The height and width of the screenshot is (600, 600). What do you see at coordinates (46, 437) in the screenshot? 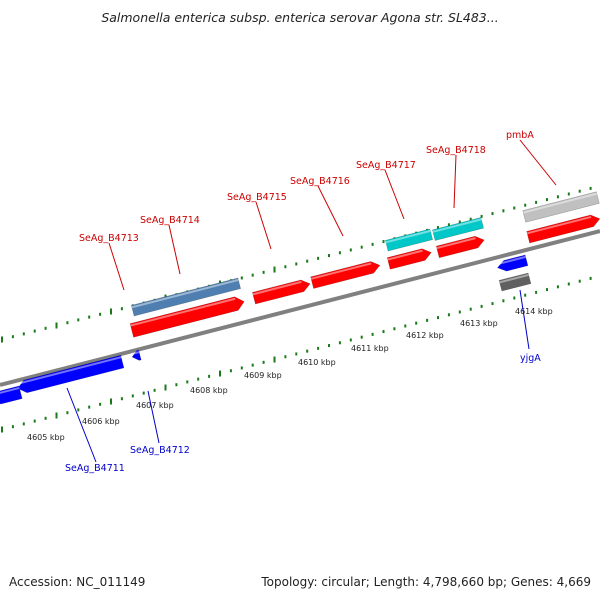
I see `kbp-tick-label: 4605 kbp` at bounding box center [46, 437].